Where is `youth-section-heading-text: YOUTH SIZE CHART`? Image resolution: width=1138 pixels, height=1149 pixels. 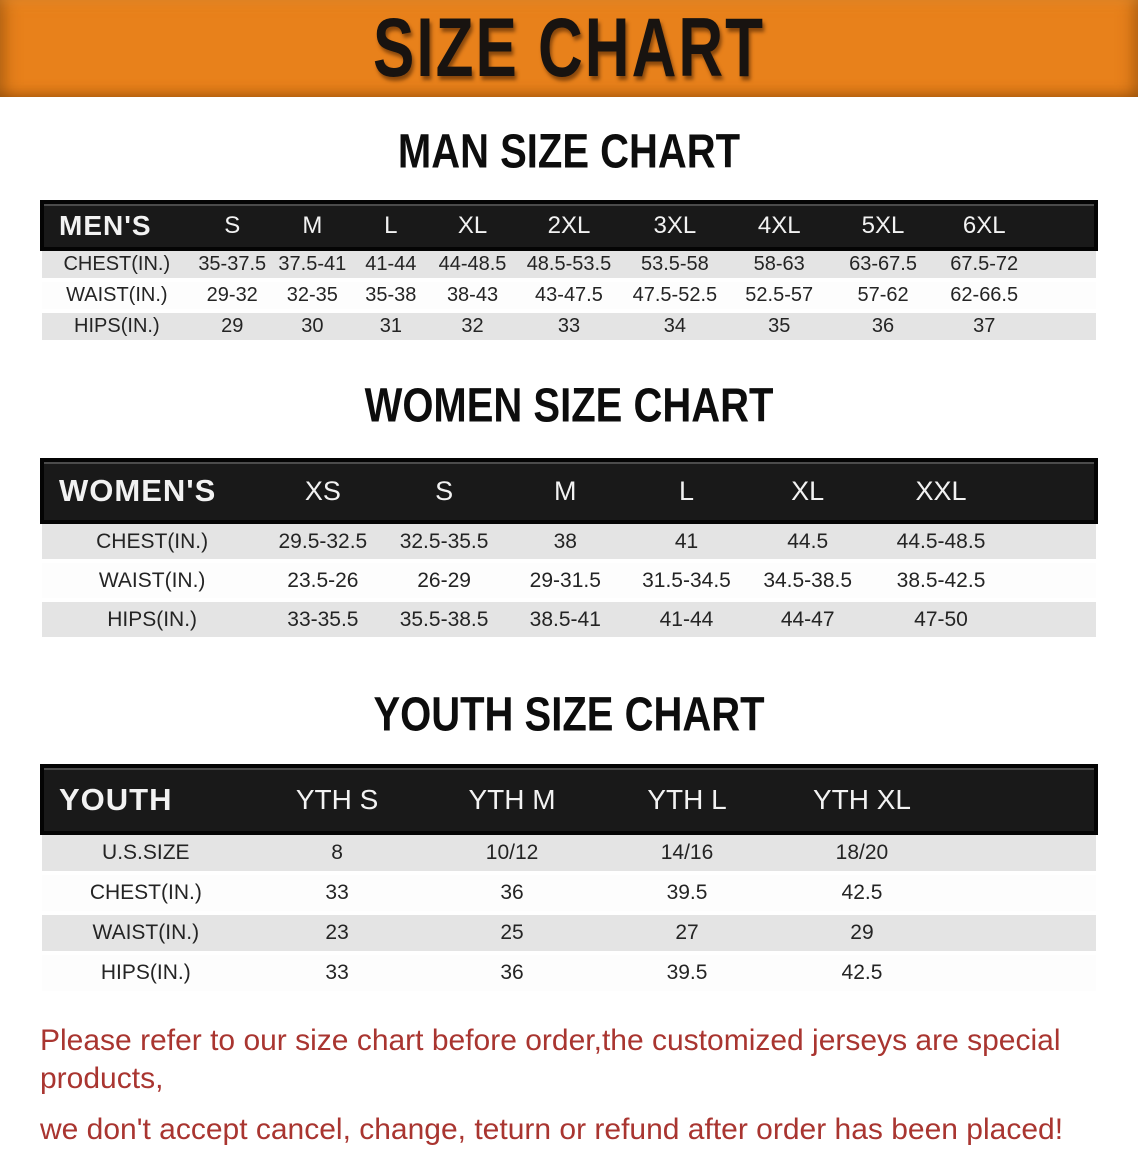 youth-section-heading-text: YOUTH SIZE CHART is located at coordinates (569, 715).